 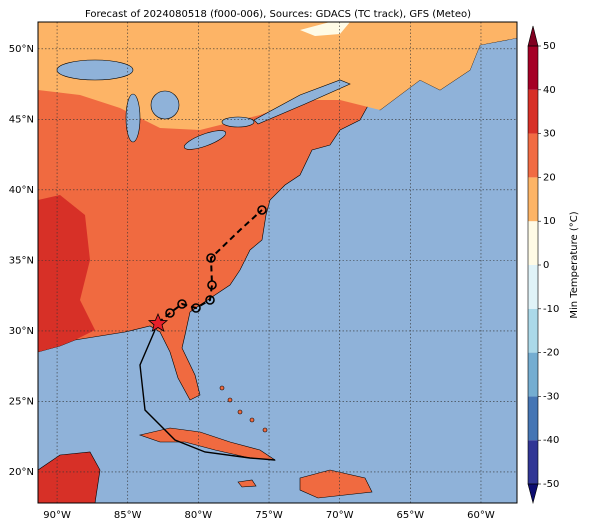 What do you see at coordinates (66, 273) in the screenshot?
I see `warm-region` at bounding box center [66, 273].